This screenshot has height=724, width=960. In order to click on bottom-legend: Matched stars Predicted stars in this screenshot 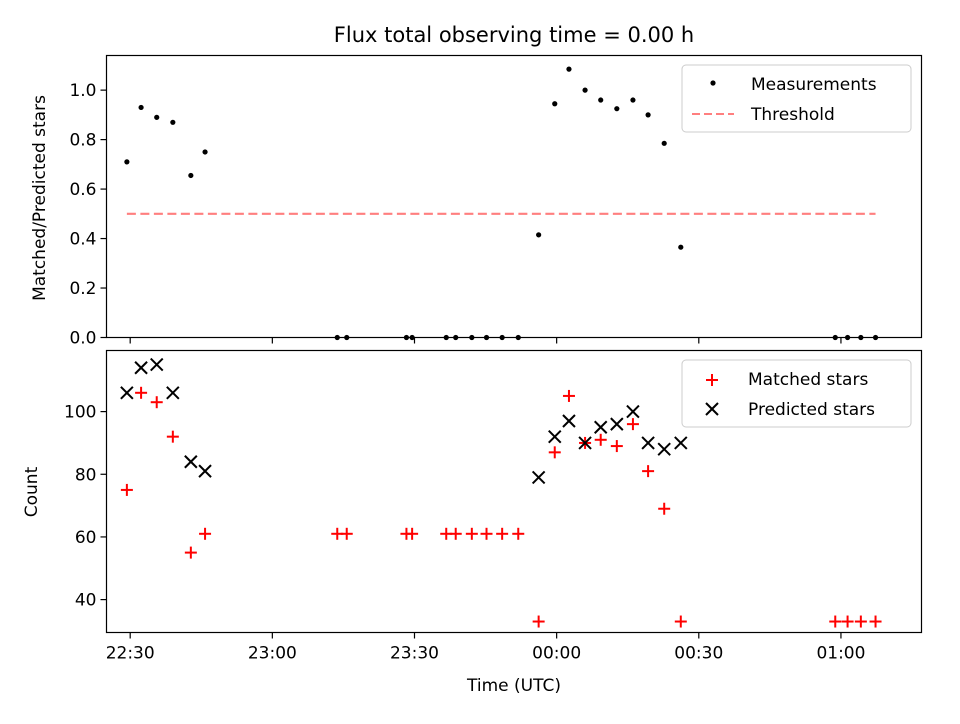, I will do `click(796, 393)`.